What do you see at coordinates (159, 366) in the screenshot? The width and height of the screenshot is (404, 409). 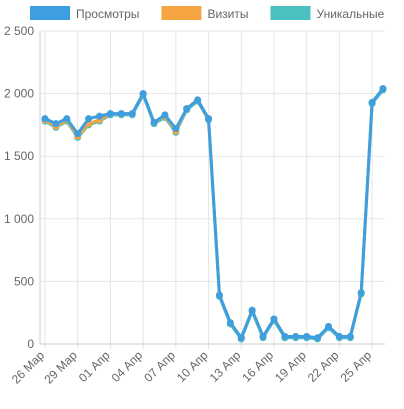 I see `x-tick-label: 07 Апр` at bounding box center [159, 366].